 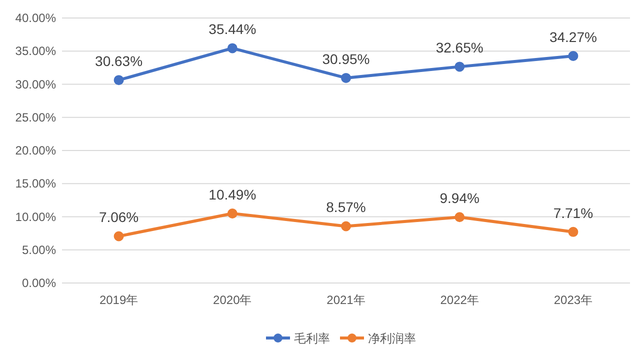 I want to click on y-tick-label: 10.00%, so click(x=35, y=217).